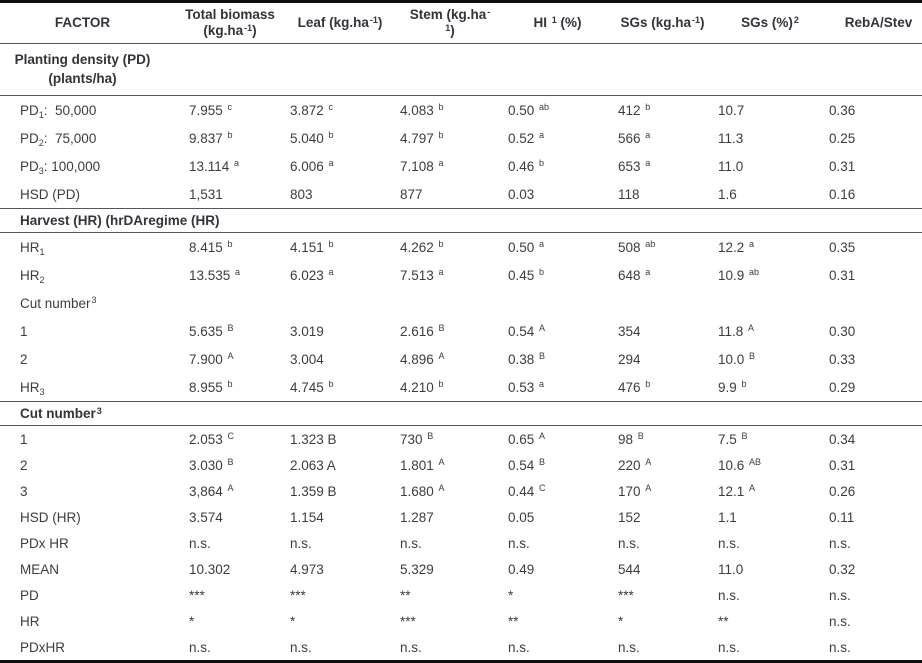  Describe the element at coordinates (211, 359) in the screenshot. I see `table-cell: 7.900 A` at that location.